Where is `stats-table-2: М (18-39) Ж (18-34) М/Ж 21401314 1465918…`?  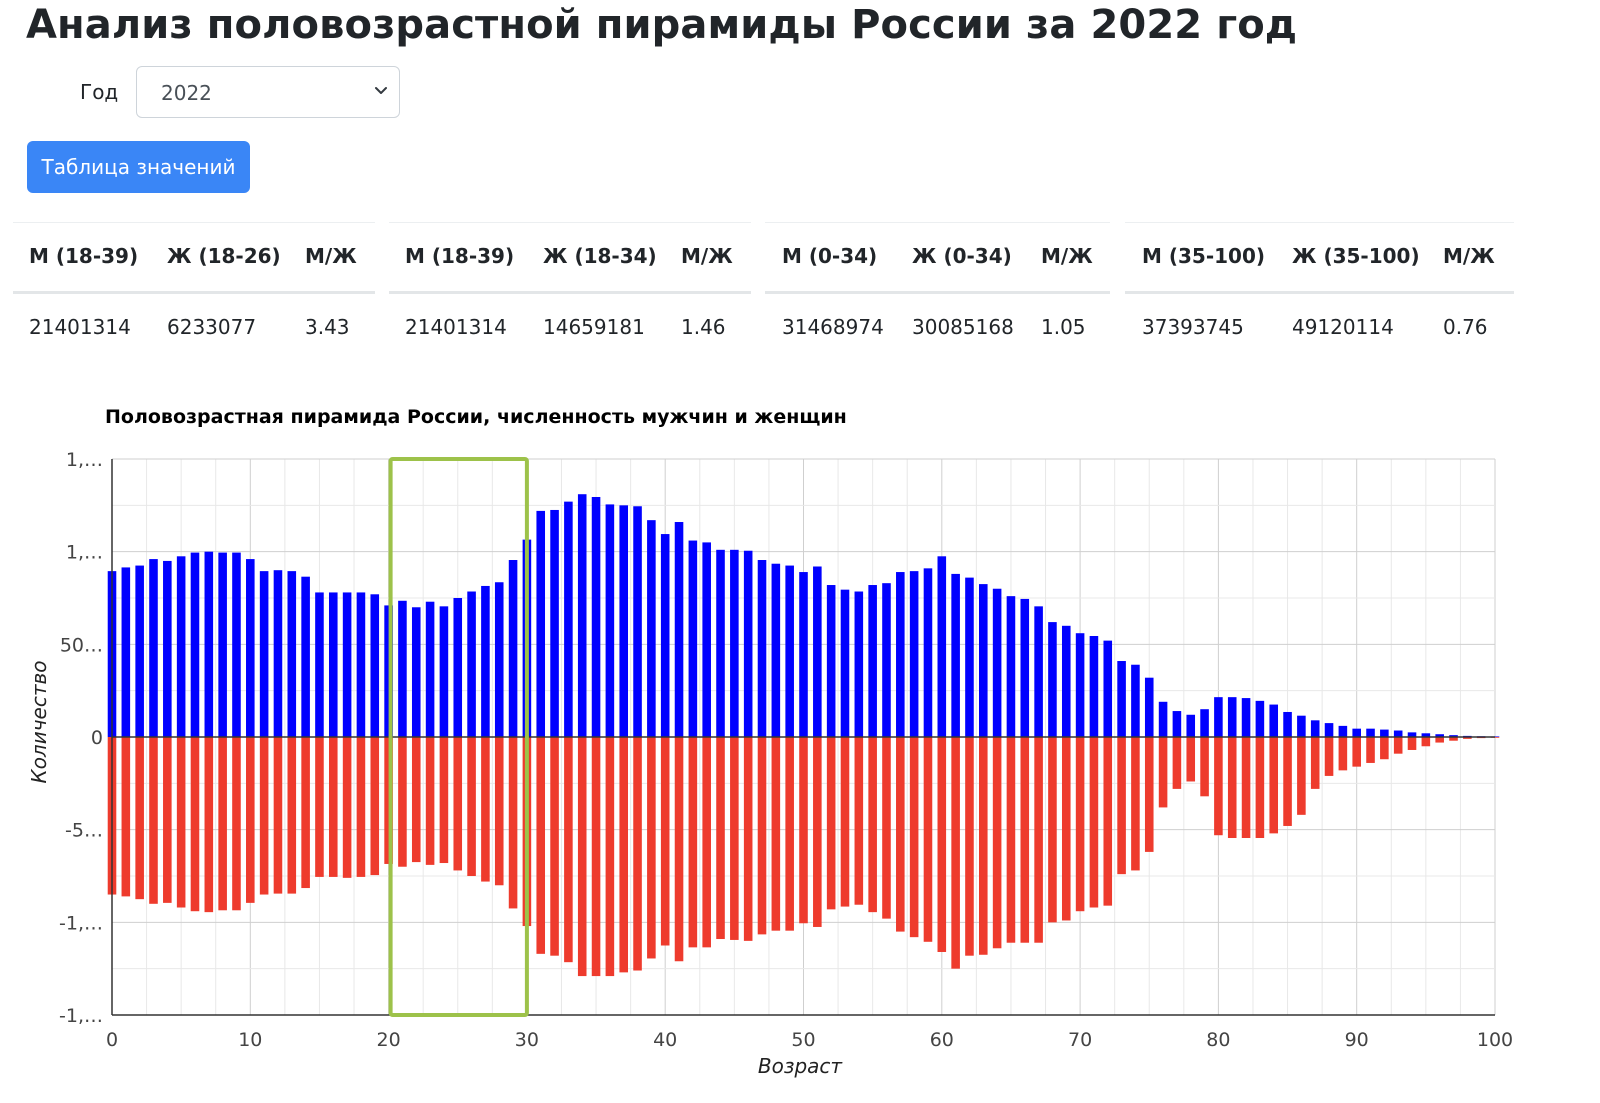 stats-table-2: М (18-39) Ж (18-34) М/Ж 21401314 1465918… is located at coordinates (570, 286).